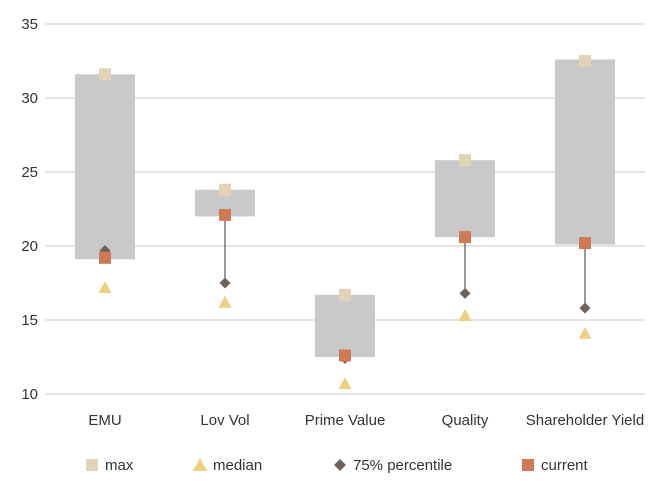 This screenshot has height=490, width=652. Describe the element at coordinates (237, 465) in the screenshot. I see `legend-label: median` at that location.